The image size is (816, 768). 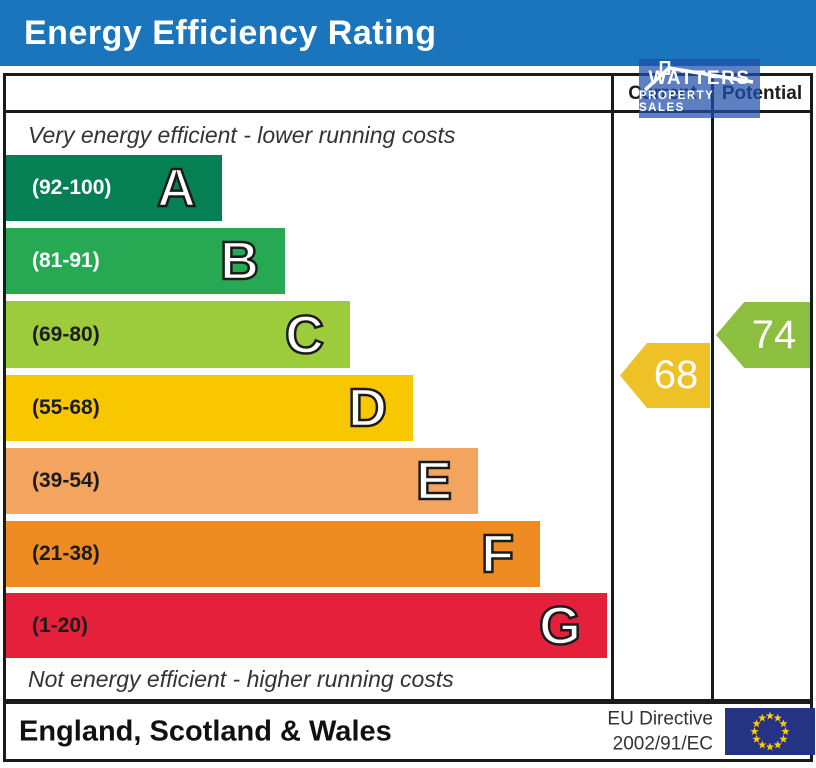 I want to click on house-roof-icon, so click(x=698, y=76).